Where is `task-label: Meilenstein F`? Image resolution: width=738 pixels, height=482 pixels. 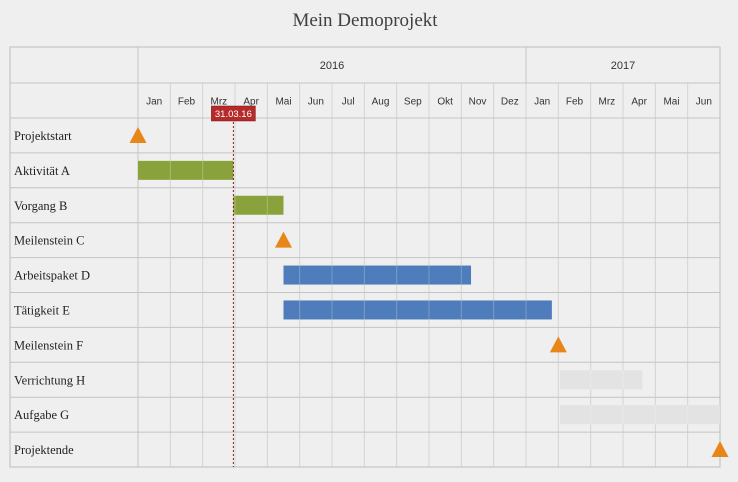 task-label: Meilenstein F is located at coordinates (48, 345).